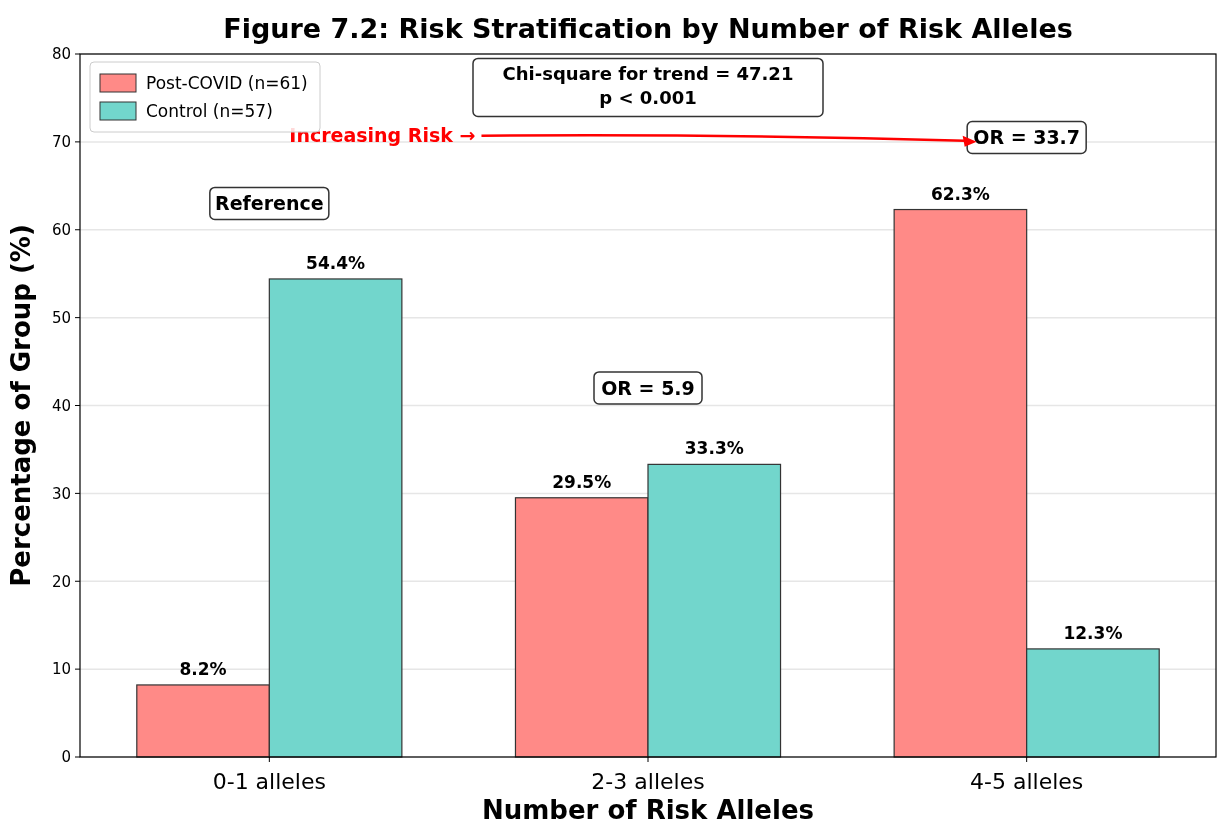 The image size is (1230, 831). Describe the element at coordinates (336, 262) in the screenshot. I see `data-label: 54.4%` at that location.